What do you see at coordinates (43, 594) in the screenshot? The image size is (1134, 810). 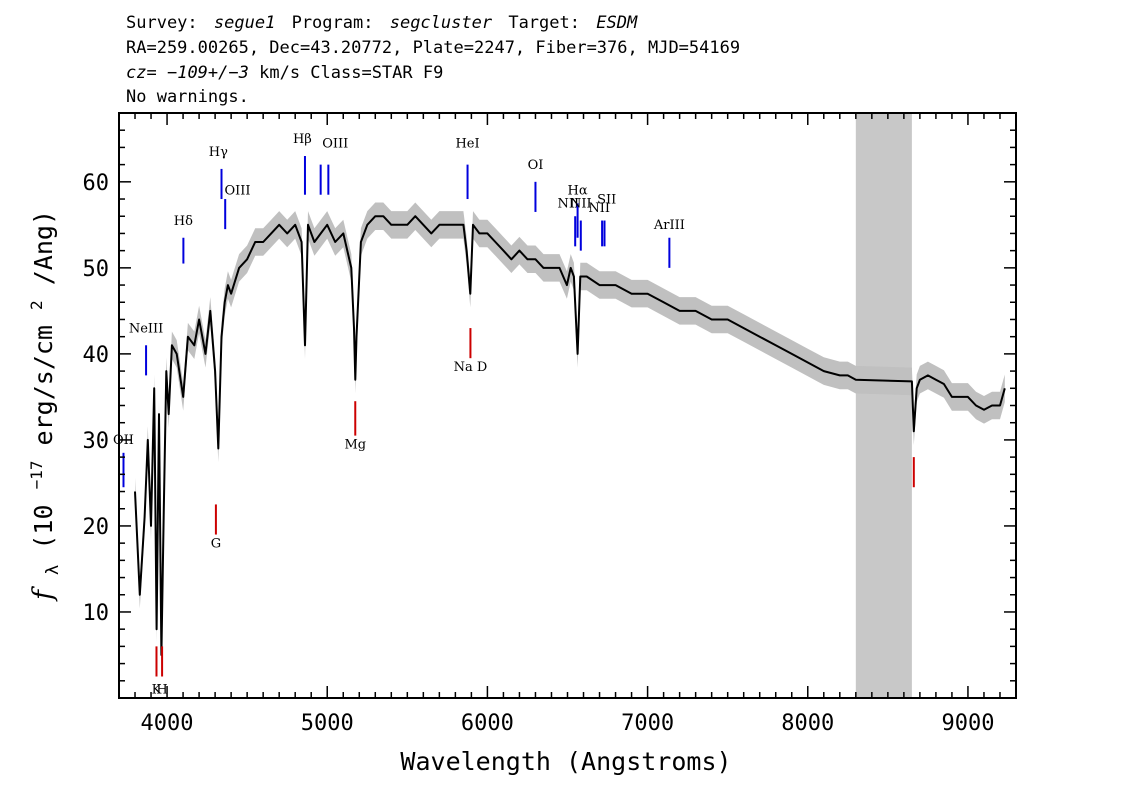 I see `y-axis-f: f` at bounding box center [43, 594].